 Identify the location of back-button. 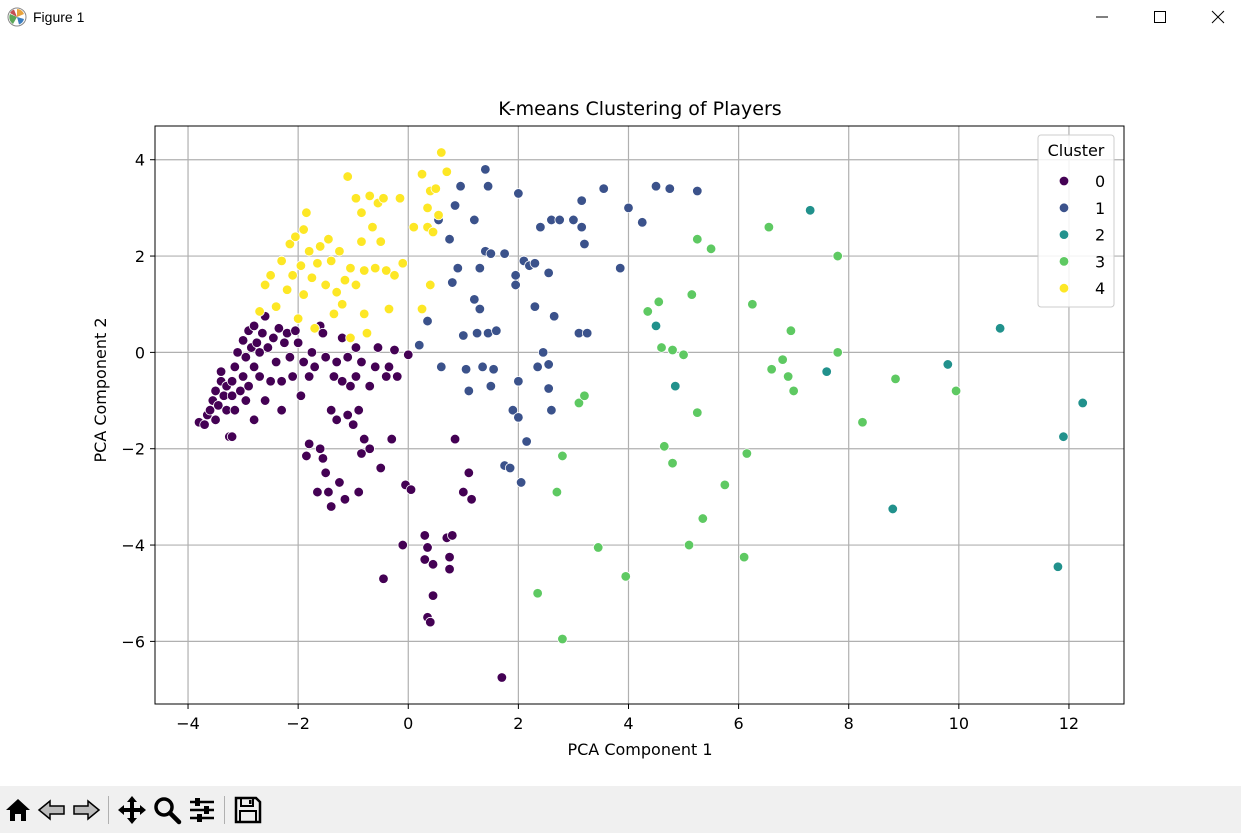
(52, 810).